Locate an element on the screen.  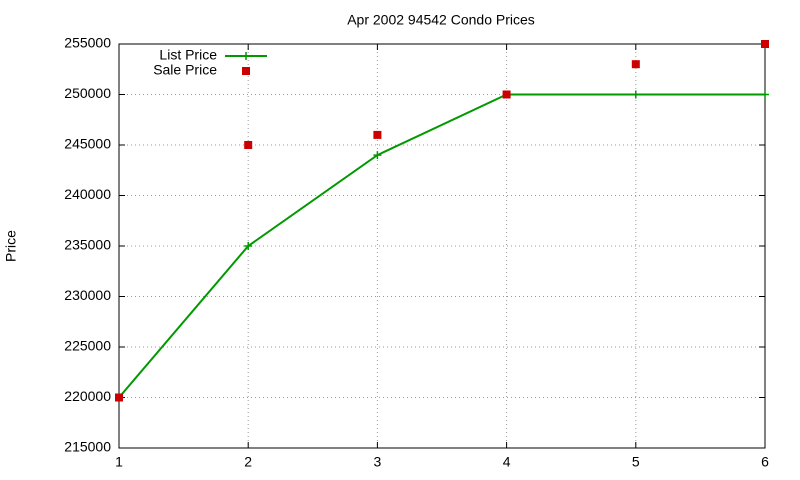
y-tick-label: 240000 is located at coordinates (87, 194).